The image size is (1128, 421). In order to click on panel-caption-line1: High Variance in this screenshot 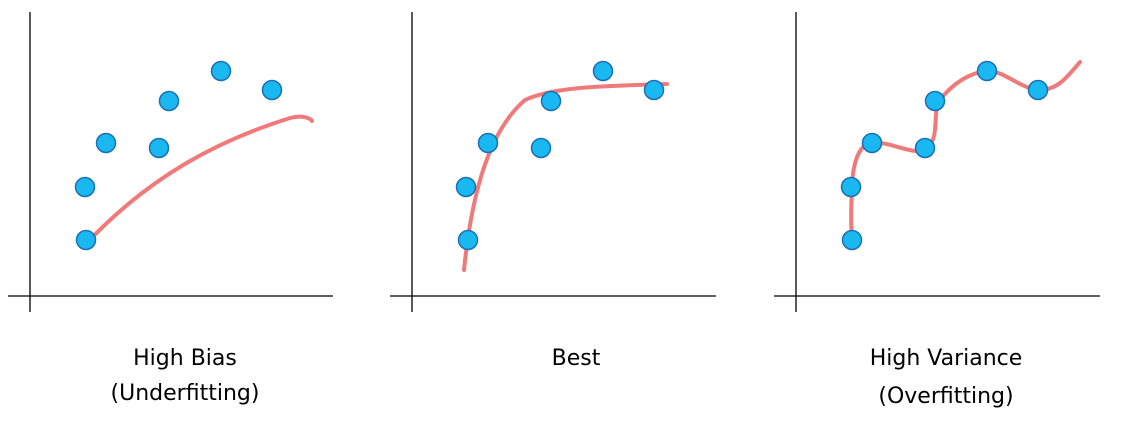, I will do `click(946, 358)`.